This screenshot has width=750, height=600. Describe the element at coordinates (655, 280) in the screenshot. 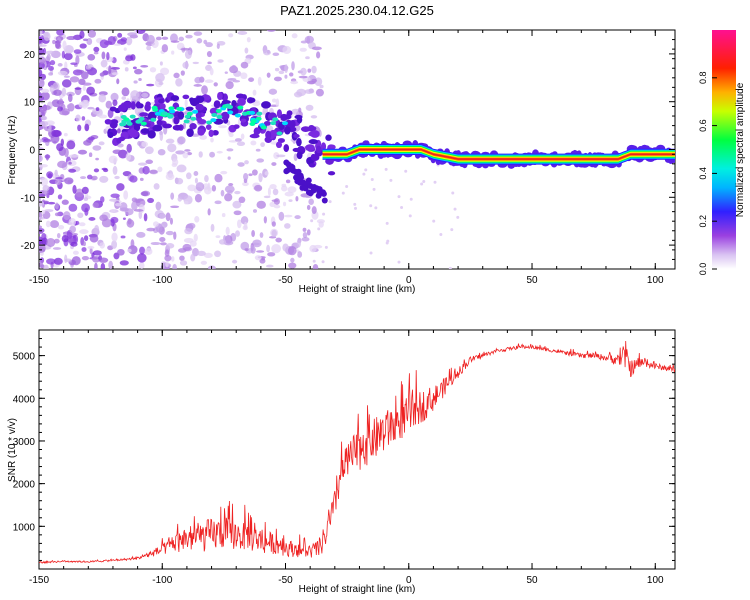

I see `x-tick-label: 100` at that location.